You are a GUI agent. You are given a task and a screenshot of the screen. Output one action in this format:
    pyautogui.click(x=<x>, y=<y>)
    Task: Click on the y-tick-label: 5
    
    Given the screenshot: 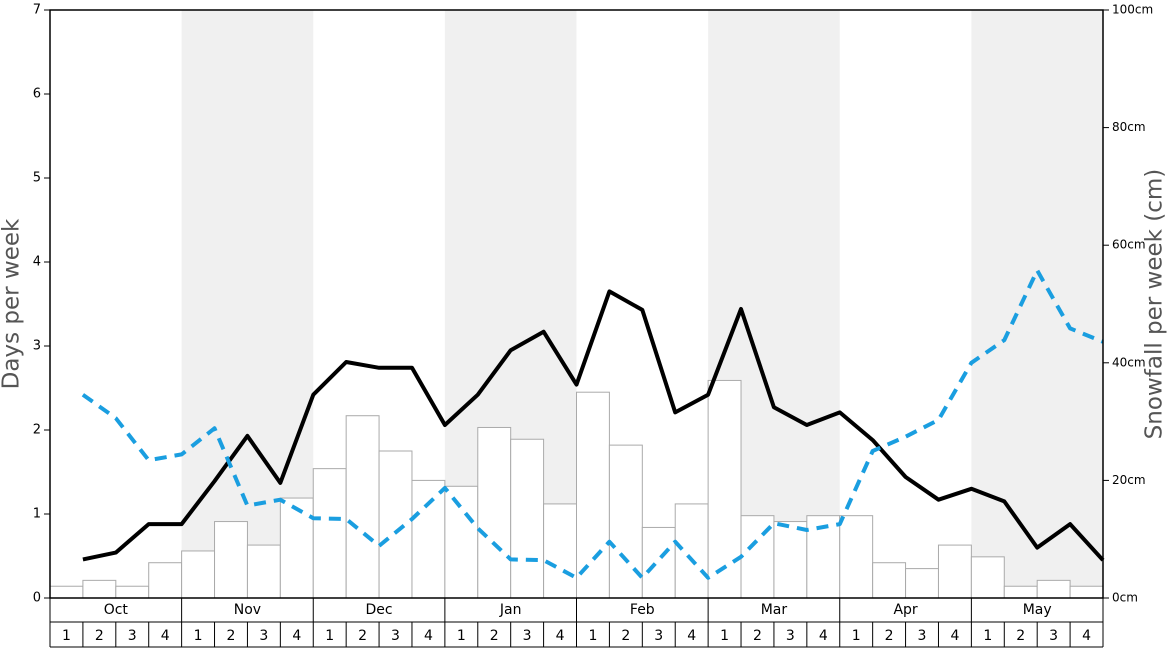 What is the action you would take?
    pyautogui.click(x=37, y=178)
    